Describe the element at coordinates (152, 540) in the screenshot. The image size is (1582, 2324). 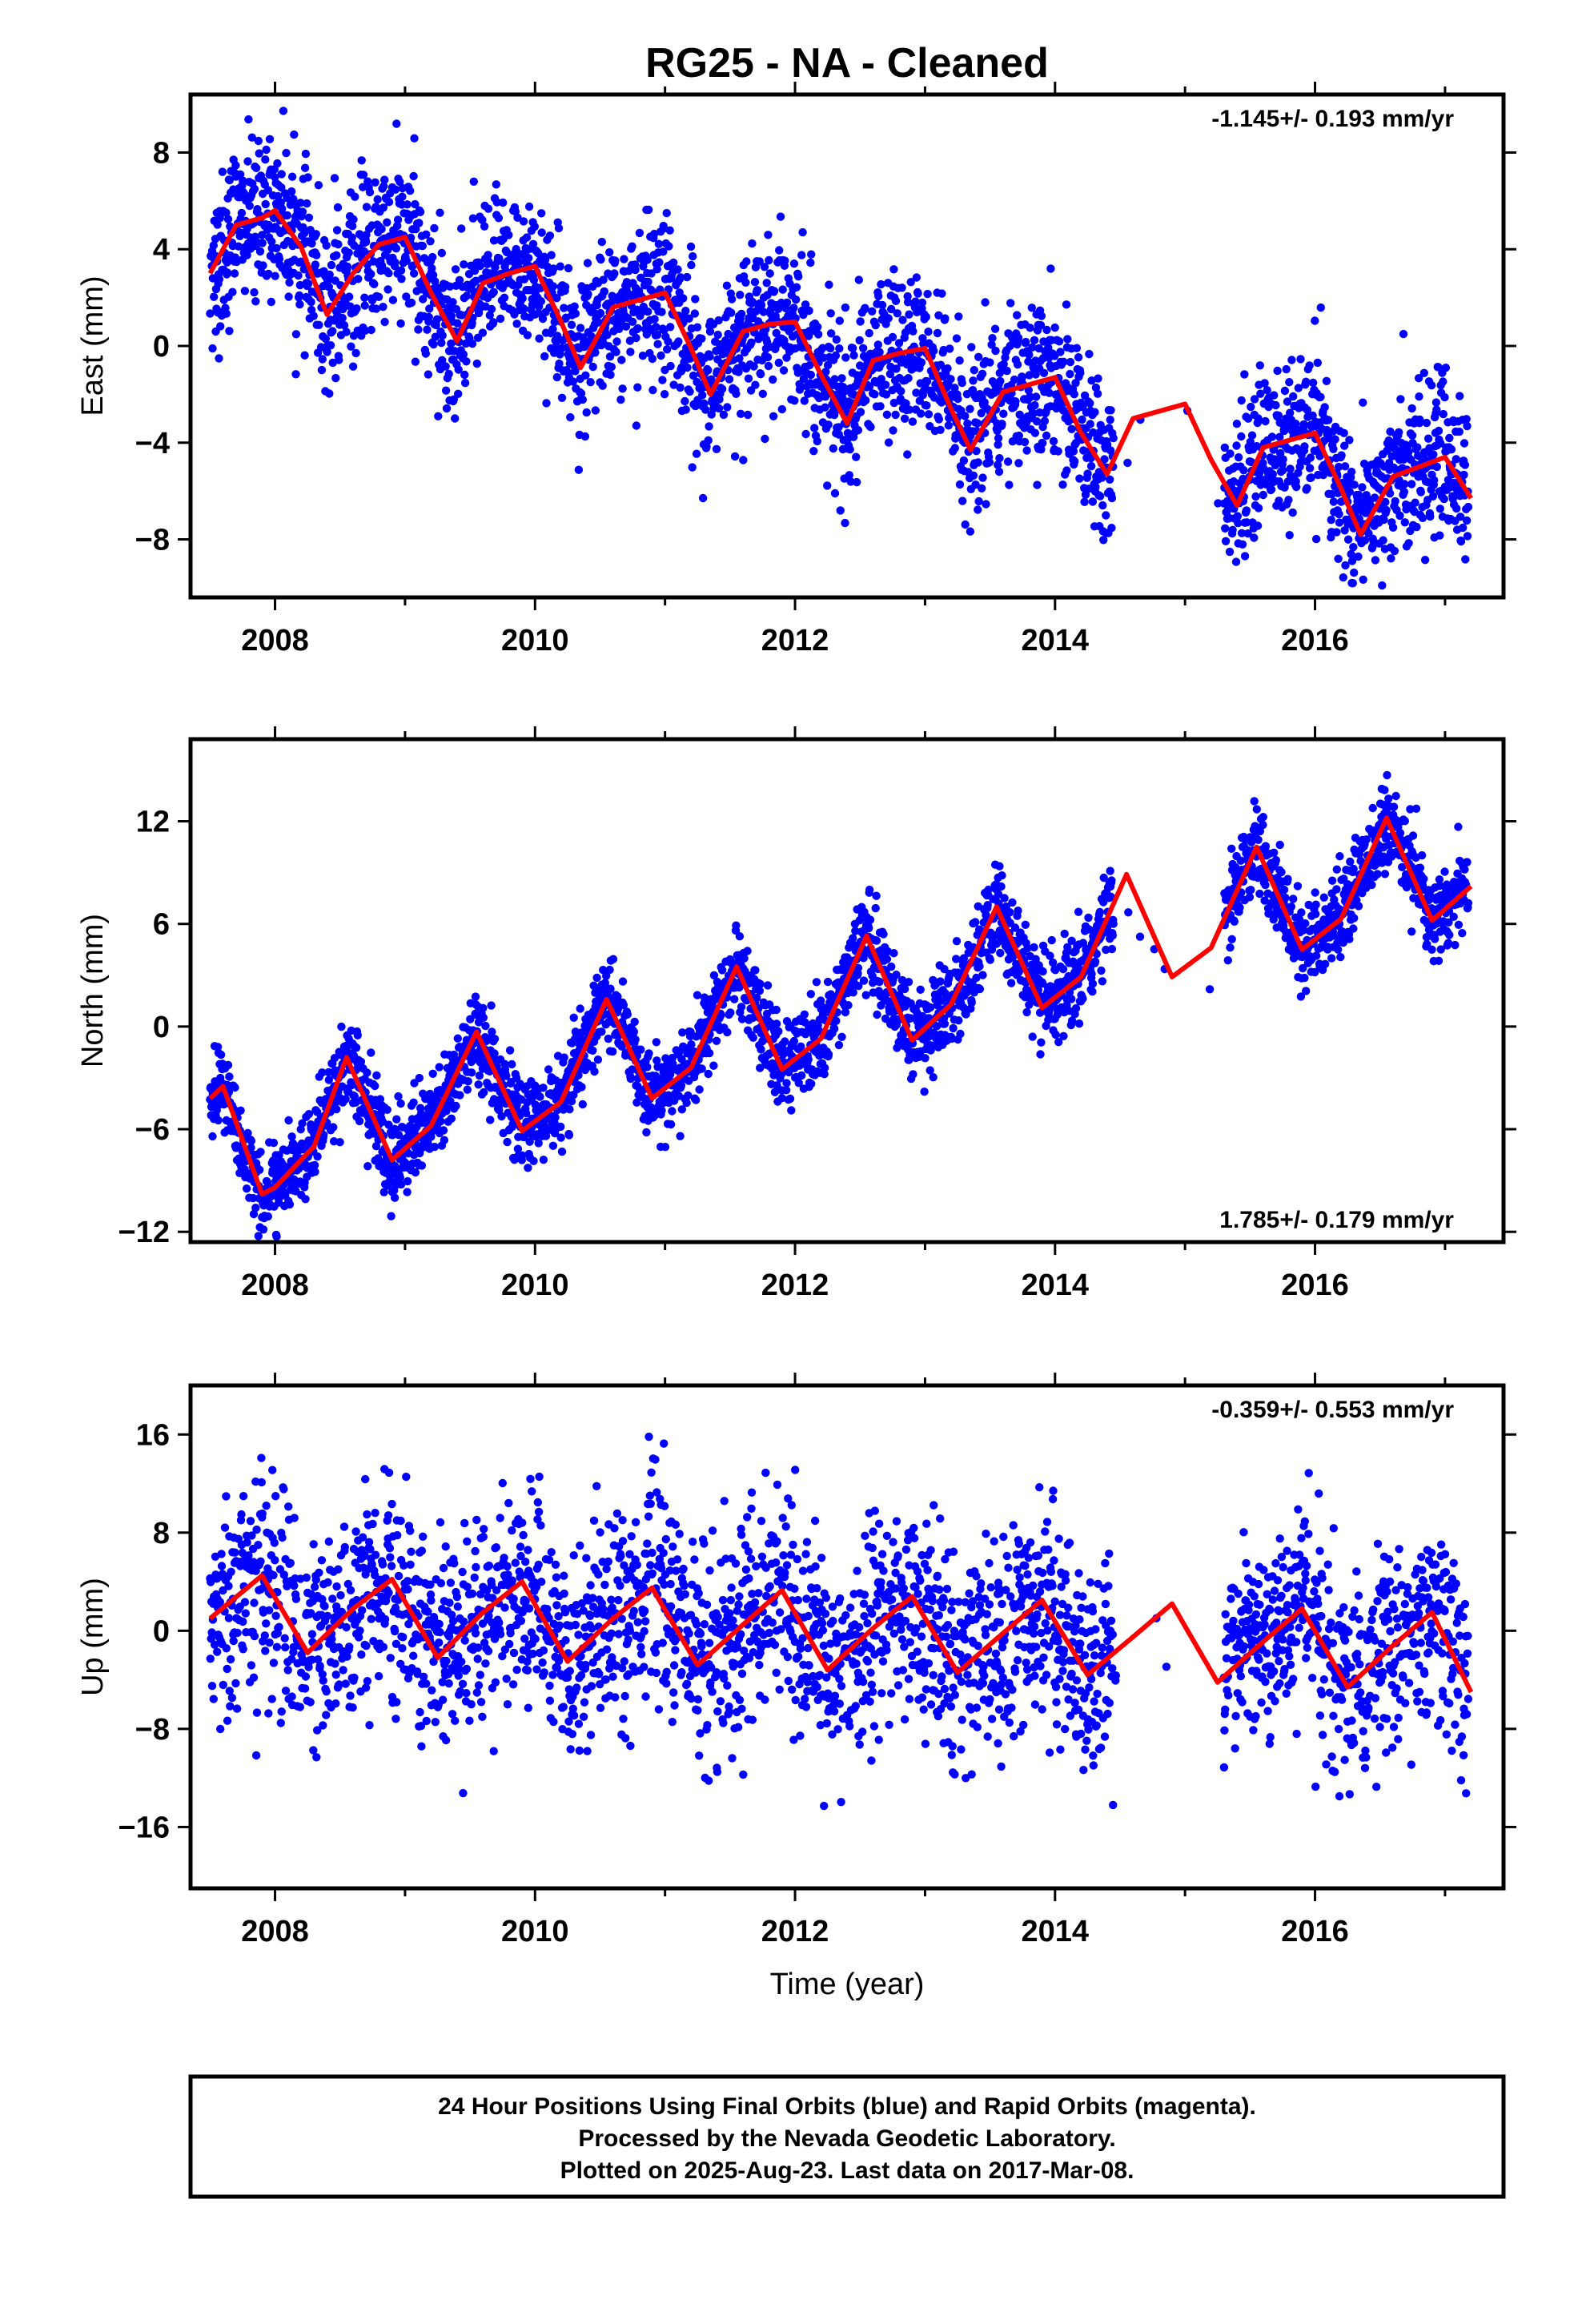
I see `east-ytick-label: −8` at that location.